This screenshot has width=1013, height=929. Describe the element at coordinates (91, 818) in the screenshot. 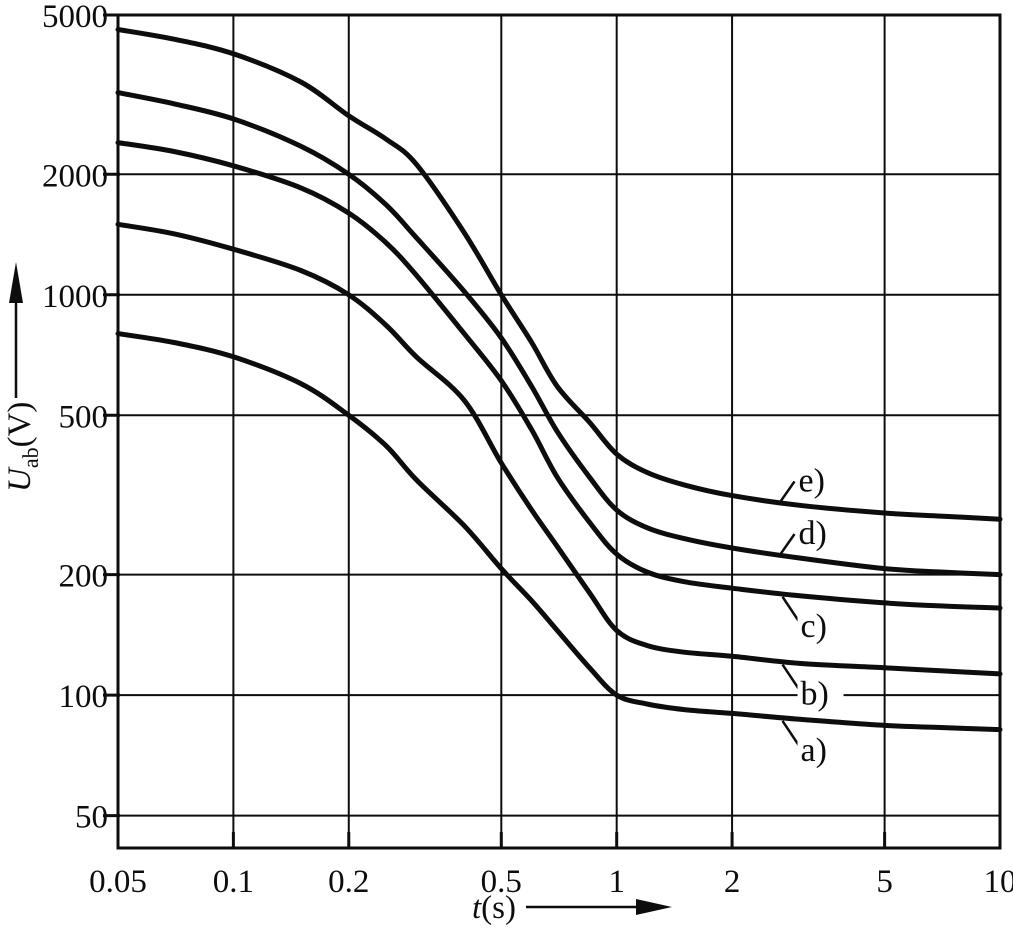

I see `y-tick-label: 50` at that location.